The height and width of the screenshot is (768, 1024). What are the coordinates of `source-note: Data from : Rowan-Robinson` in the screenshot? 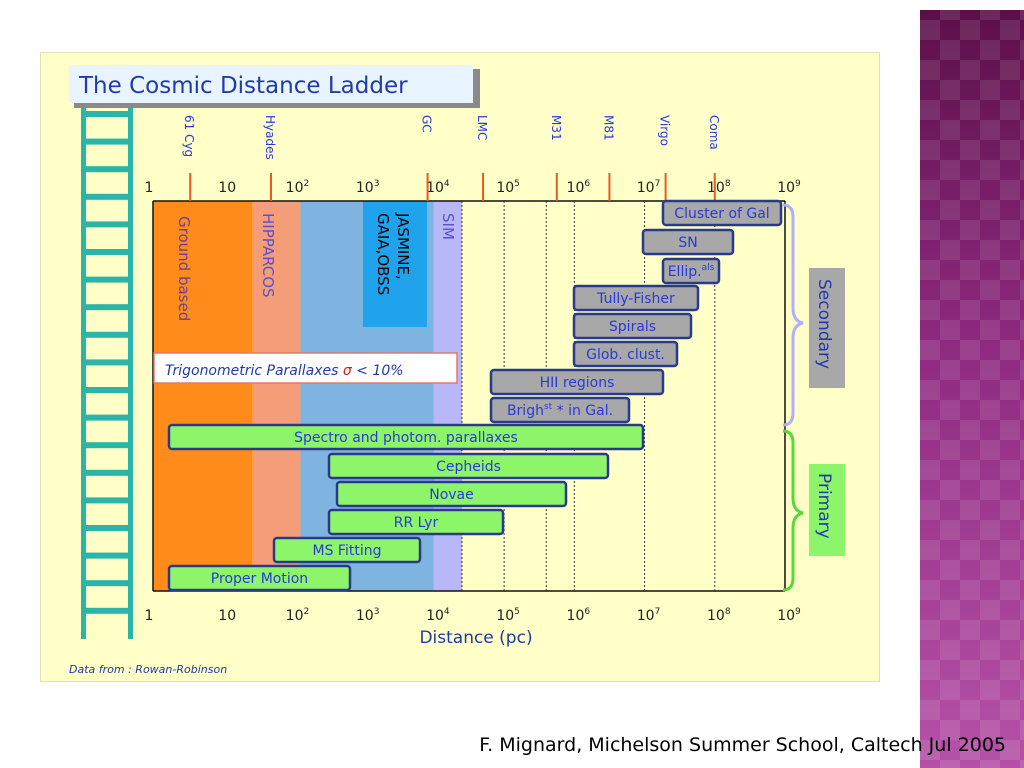 It's located at (148, 669).